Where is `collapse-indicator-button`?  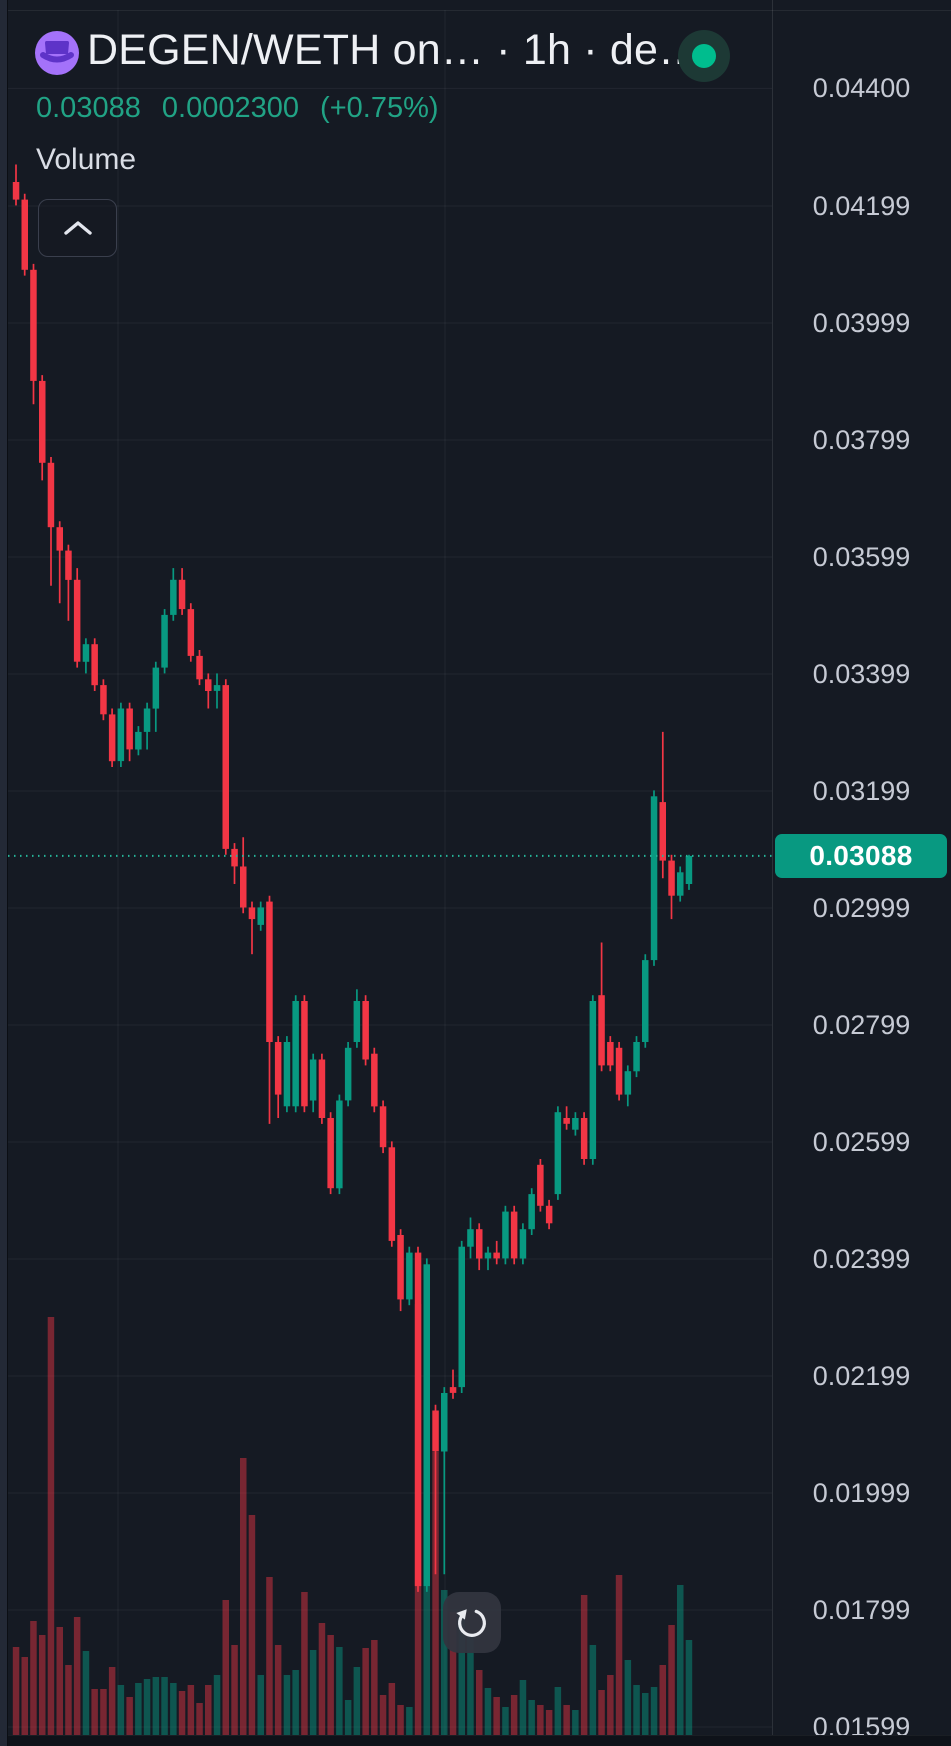 collapse-indicator-button is located at coordinates (77, 228).